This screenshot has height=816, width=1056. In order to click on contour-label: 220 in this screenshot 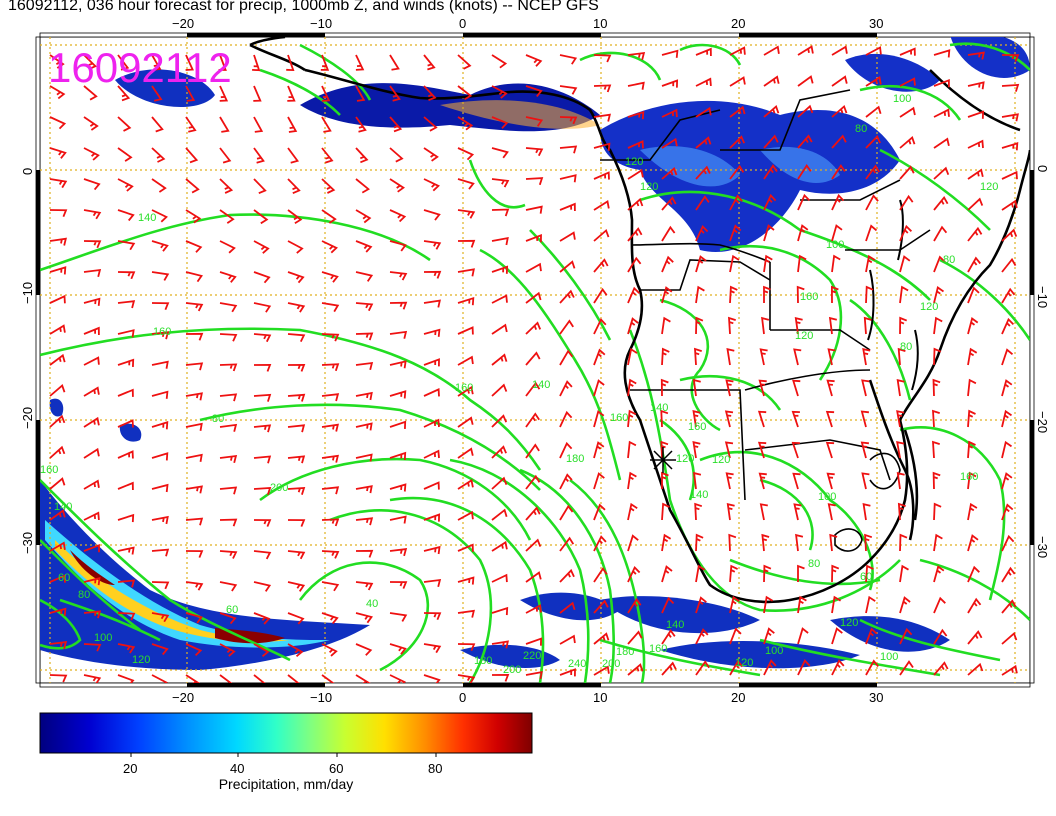, I will do `click(532, 656)`.